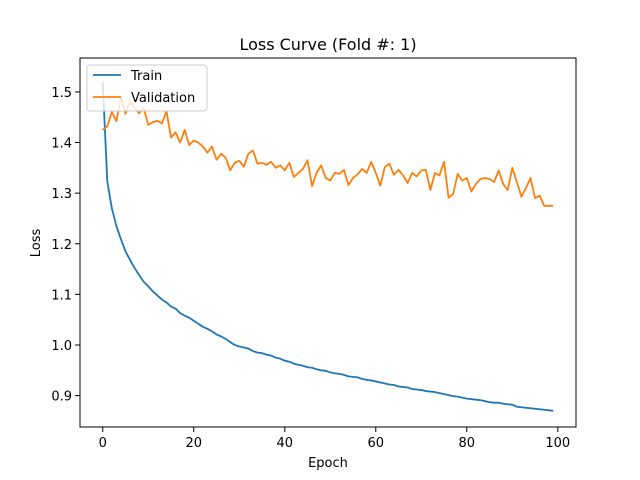 The image size is (640, 480). I want to click on chart-title: Loss Curve (Fold #: 1), so click(327, 44).